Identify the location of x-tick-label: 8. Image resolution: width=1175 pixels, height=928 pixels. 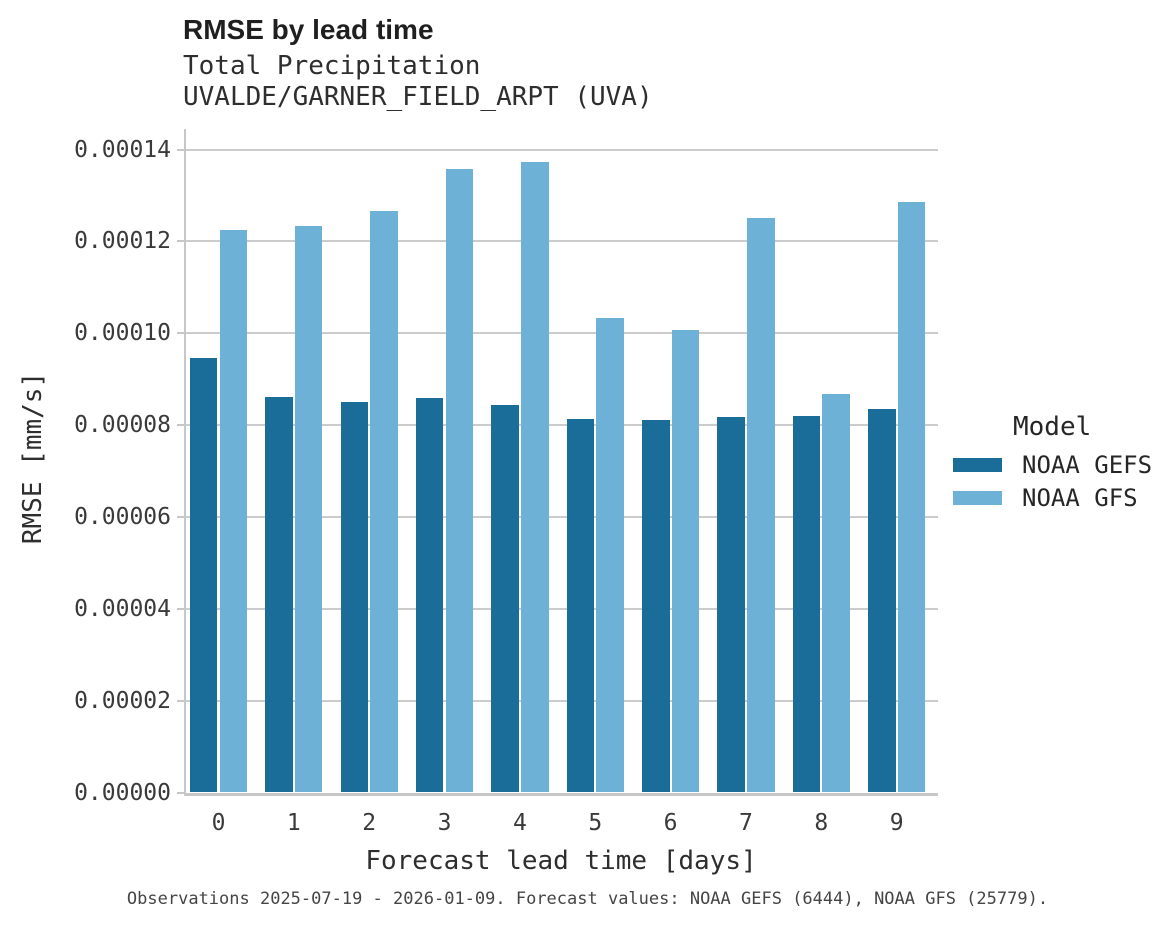
(821, 823).